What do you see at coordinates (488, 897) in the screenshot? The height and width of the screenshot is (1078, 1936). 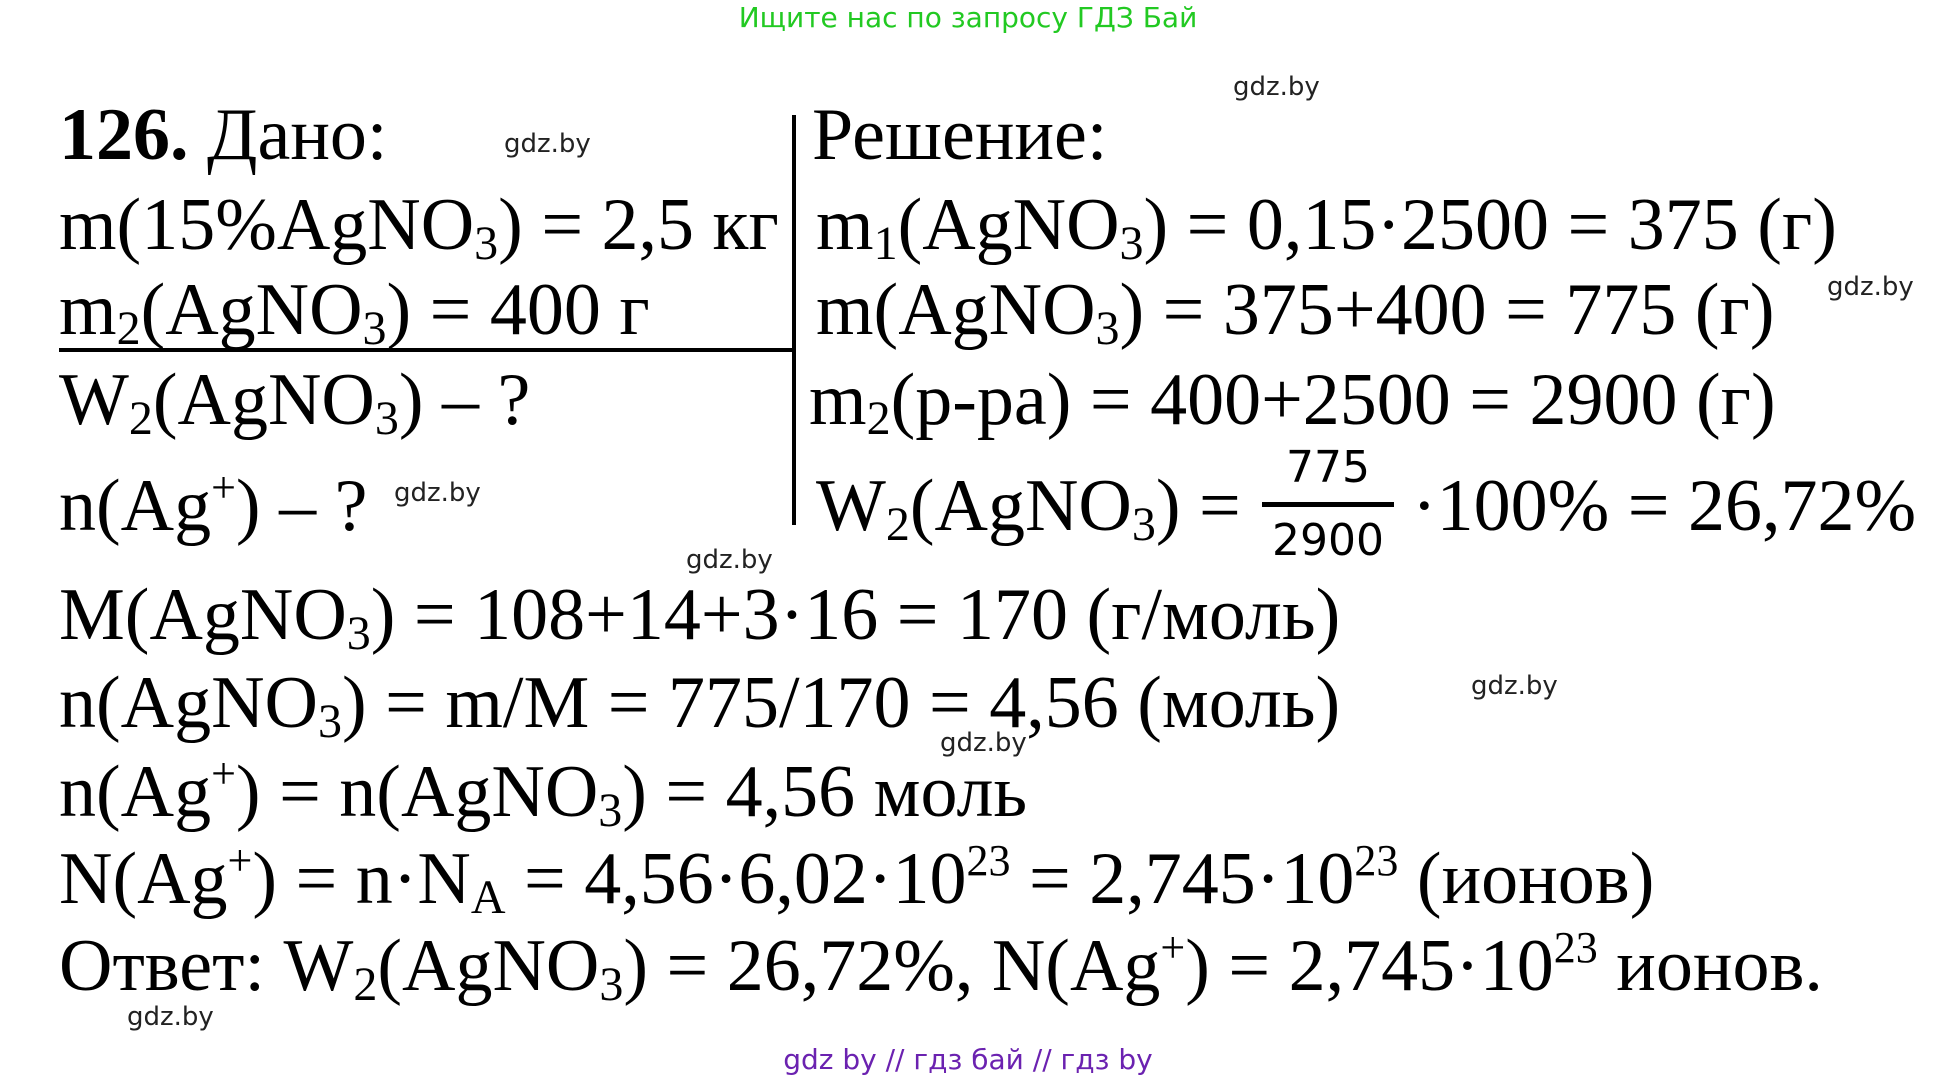 I see `subscript: A` at bounding box center [488, 897].